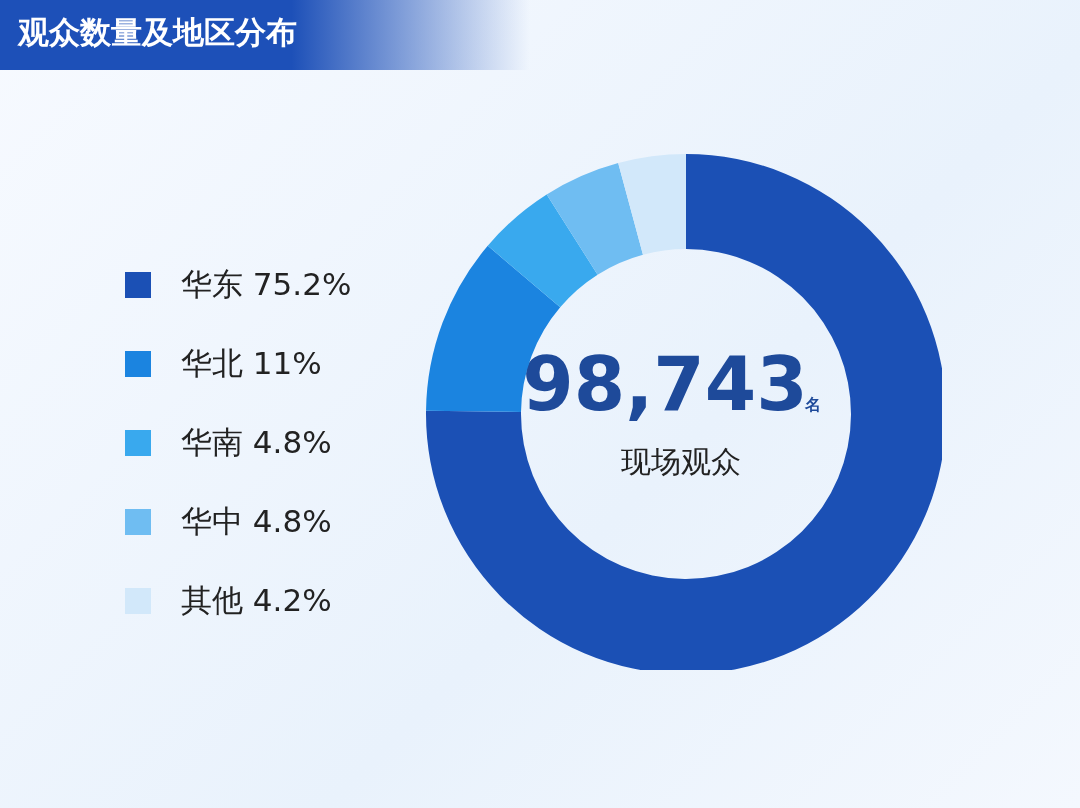  I want to click on legend-label: 华北, so click(212, 362).